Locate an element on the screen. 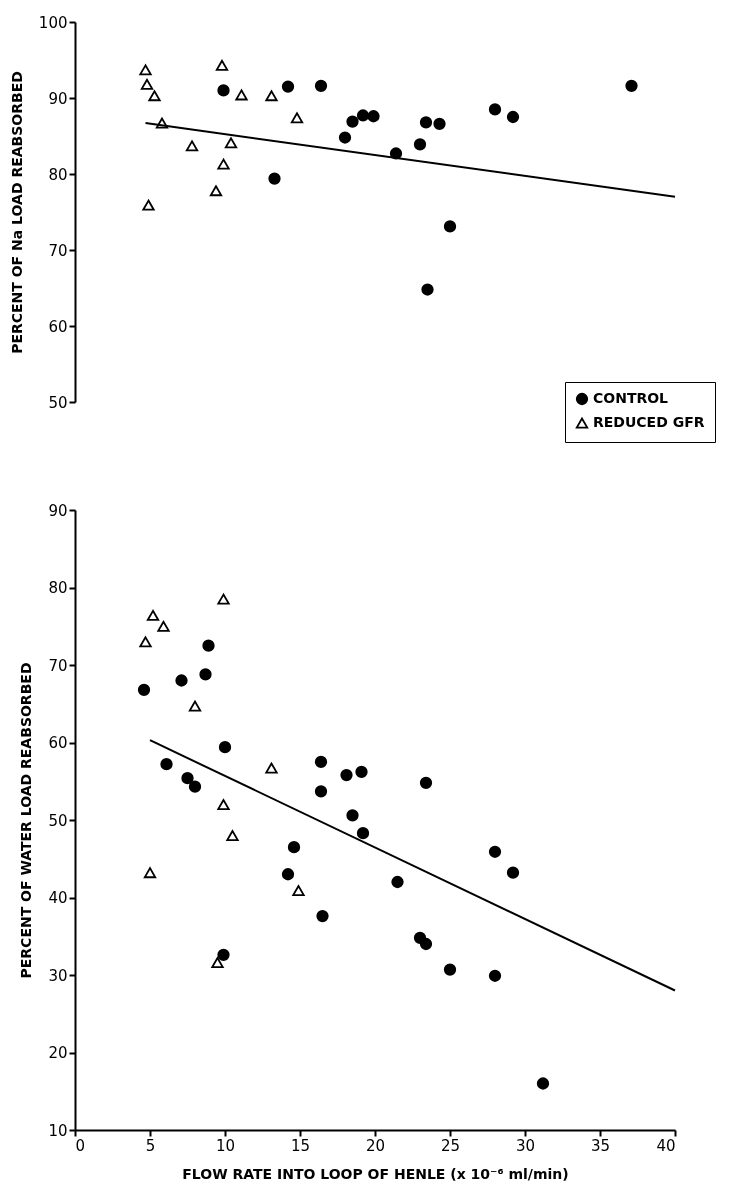 The image size is (730, 1187). y-tick-label: 100 is located at coordinates (53, 22).